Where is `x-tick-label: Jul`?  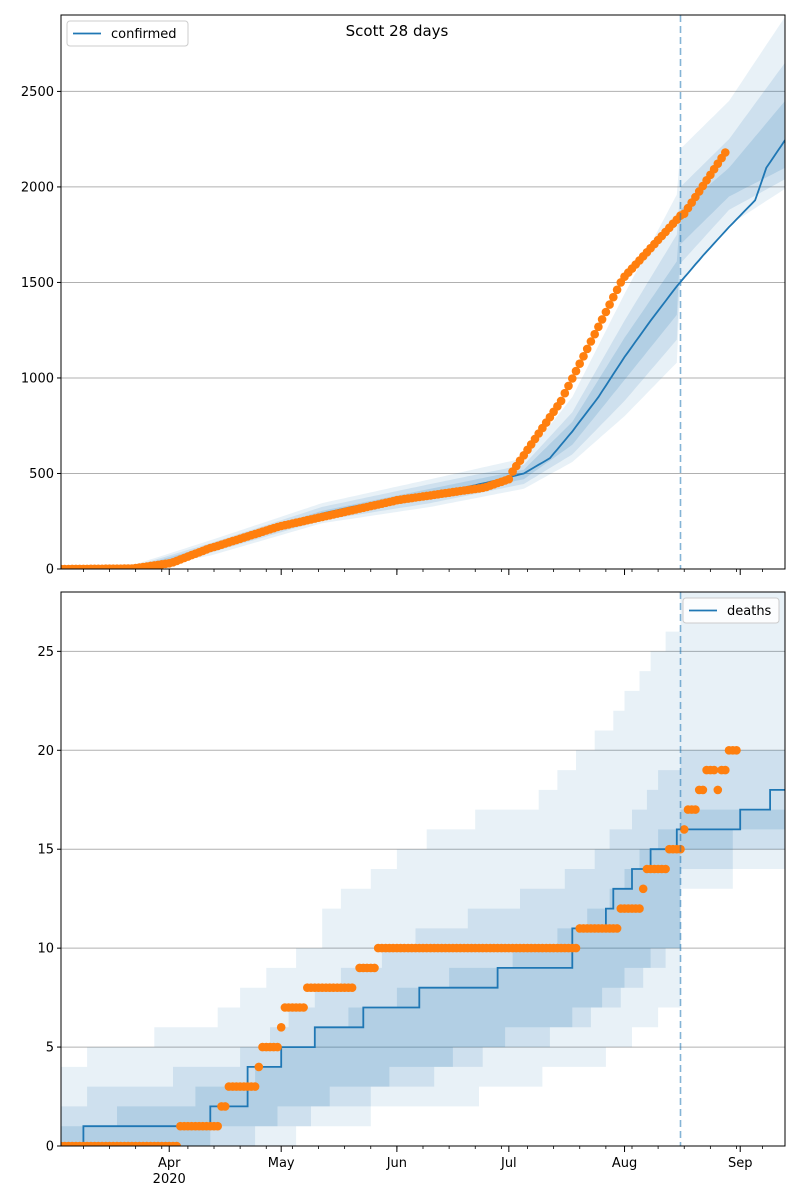
x-tick-label: Jul is located at coordinates (508, 1163).